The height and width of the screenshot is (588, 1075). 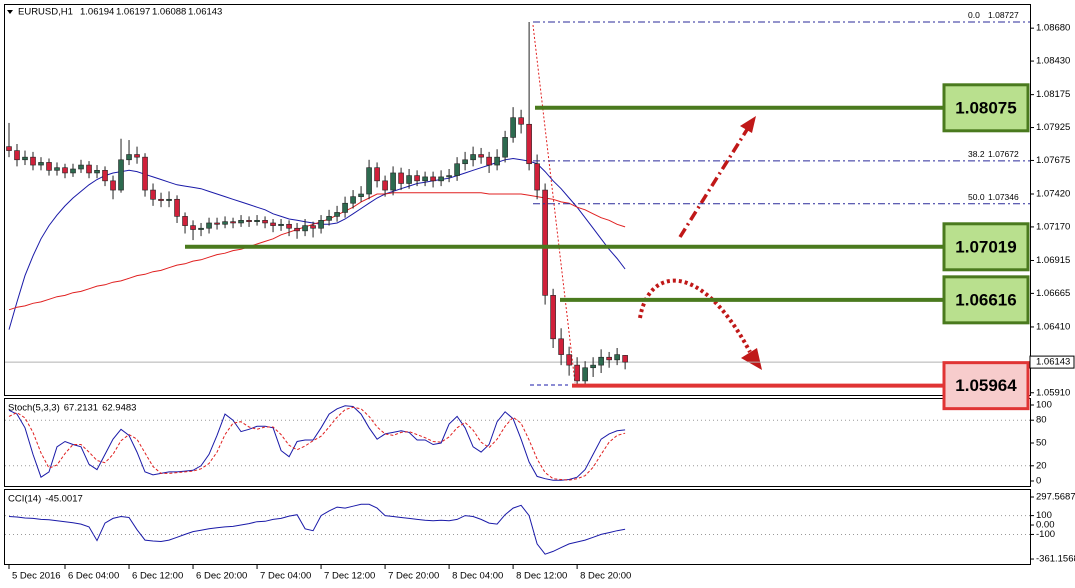 I want to click on level-label: 1.07019, so click(x=985, y=246).